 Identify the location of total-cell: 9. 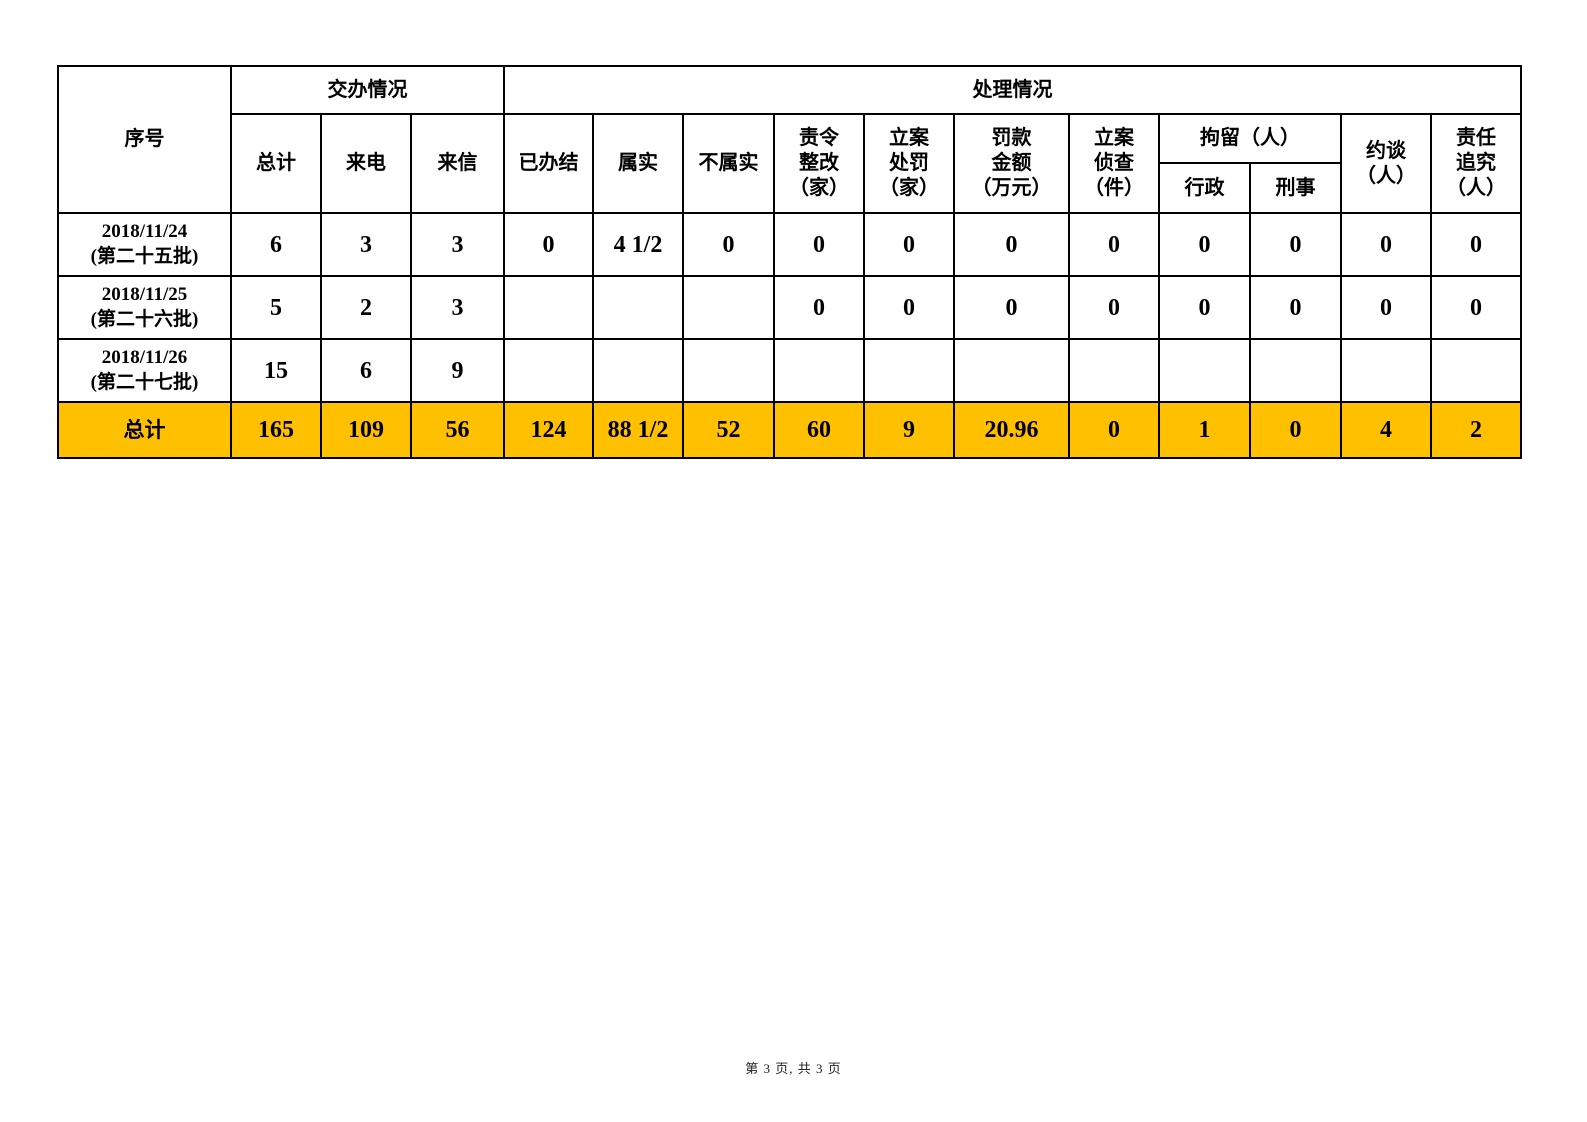
(909, 430).